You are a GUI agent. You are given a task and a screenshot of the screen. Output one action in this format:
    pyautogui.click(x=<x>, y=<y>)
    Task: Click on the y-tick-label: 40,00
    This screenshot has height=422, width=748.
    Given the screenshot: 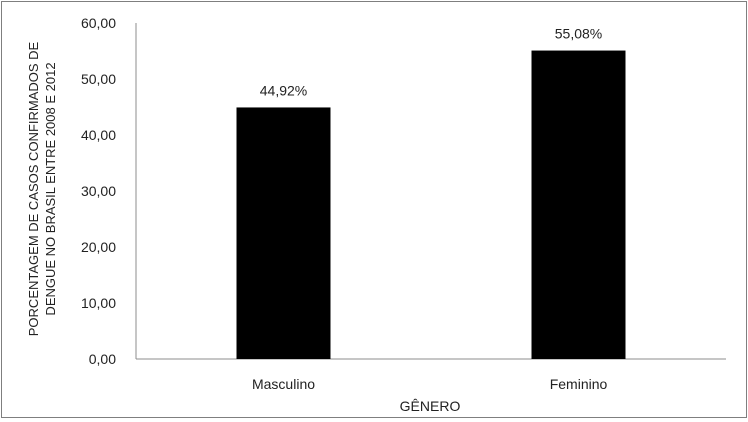 What is the action you would take?
    pyautogui.click(x=98, y=135)
    